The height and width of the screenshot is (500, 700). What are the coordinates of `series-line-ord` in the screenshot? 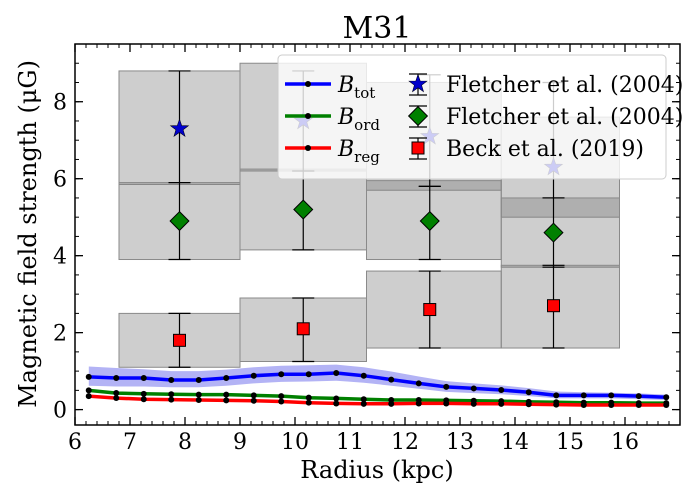 It's located at (377, 396).